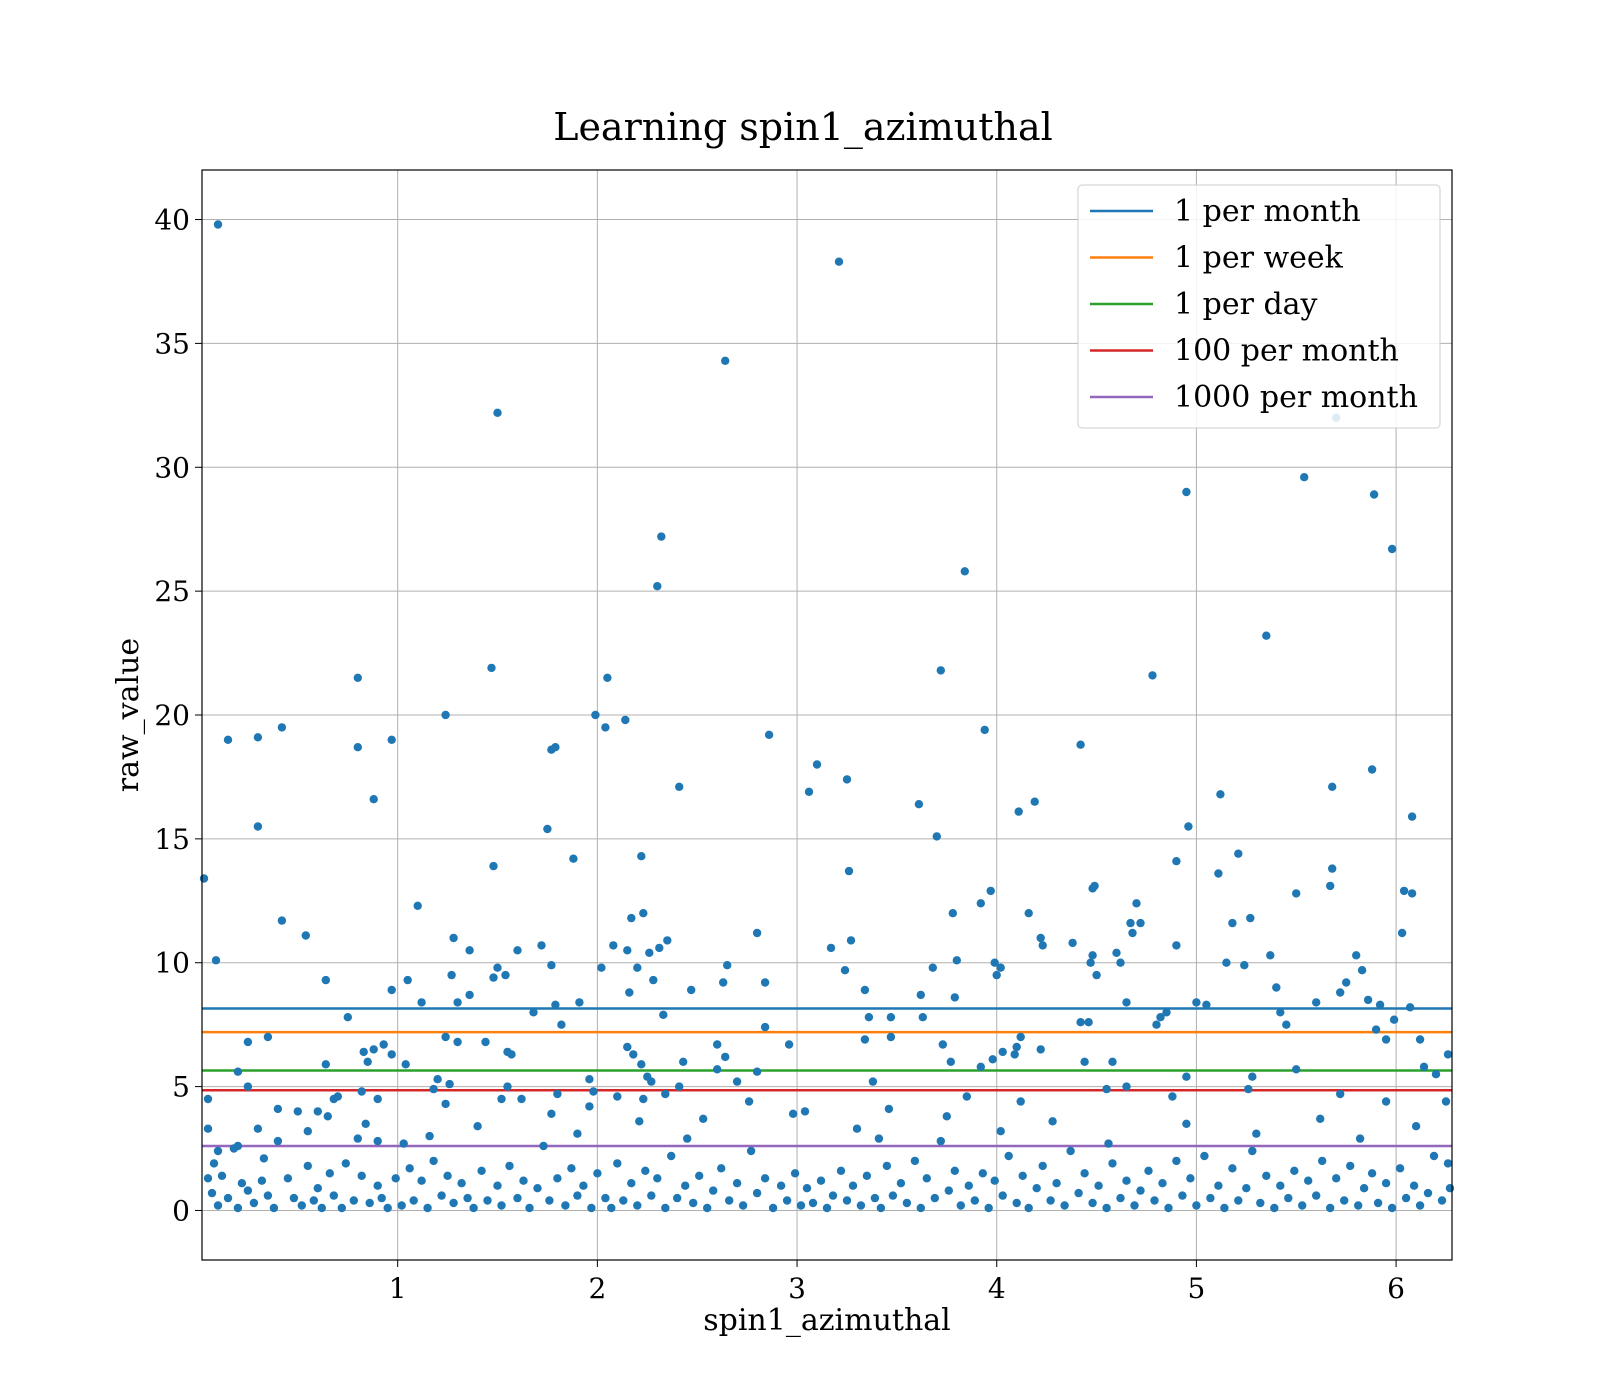 This screenshot has height=1400, width=1600. I want to click on y-tick-label: 35, so click(172, 343).